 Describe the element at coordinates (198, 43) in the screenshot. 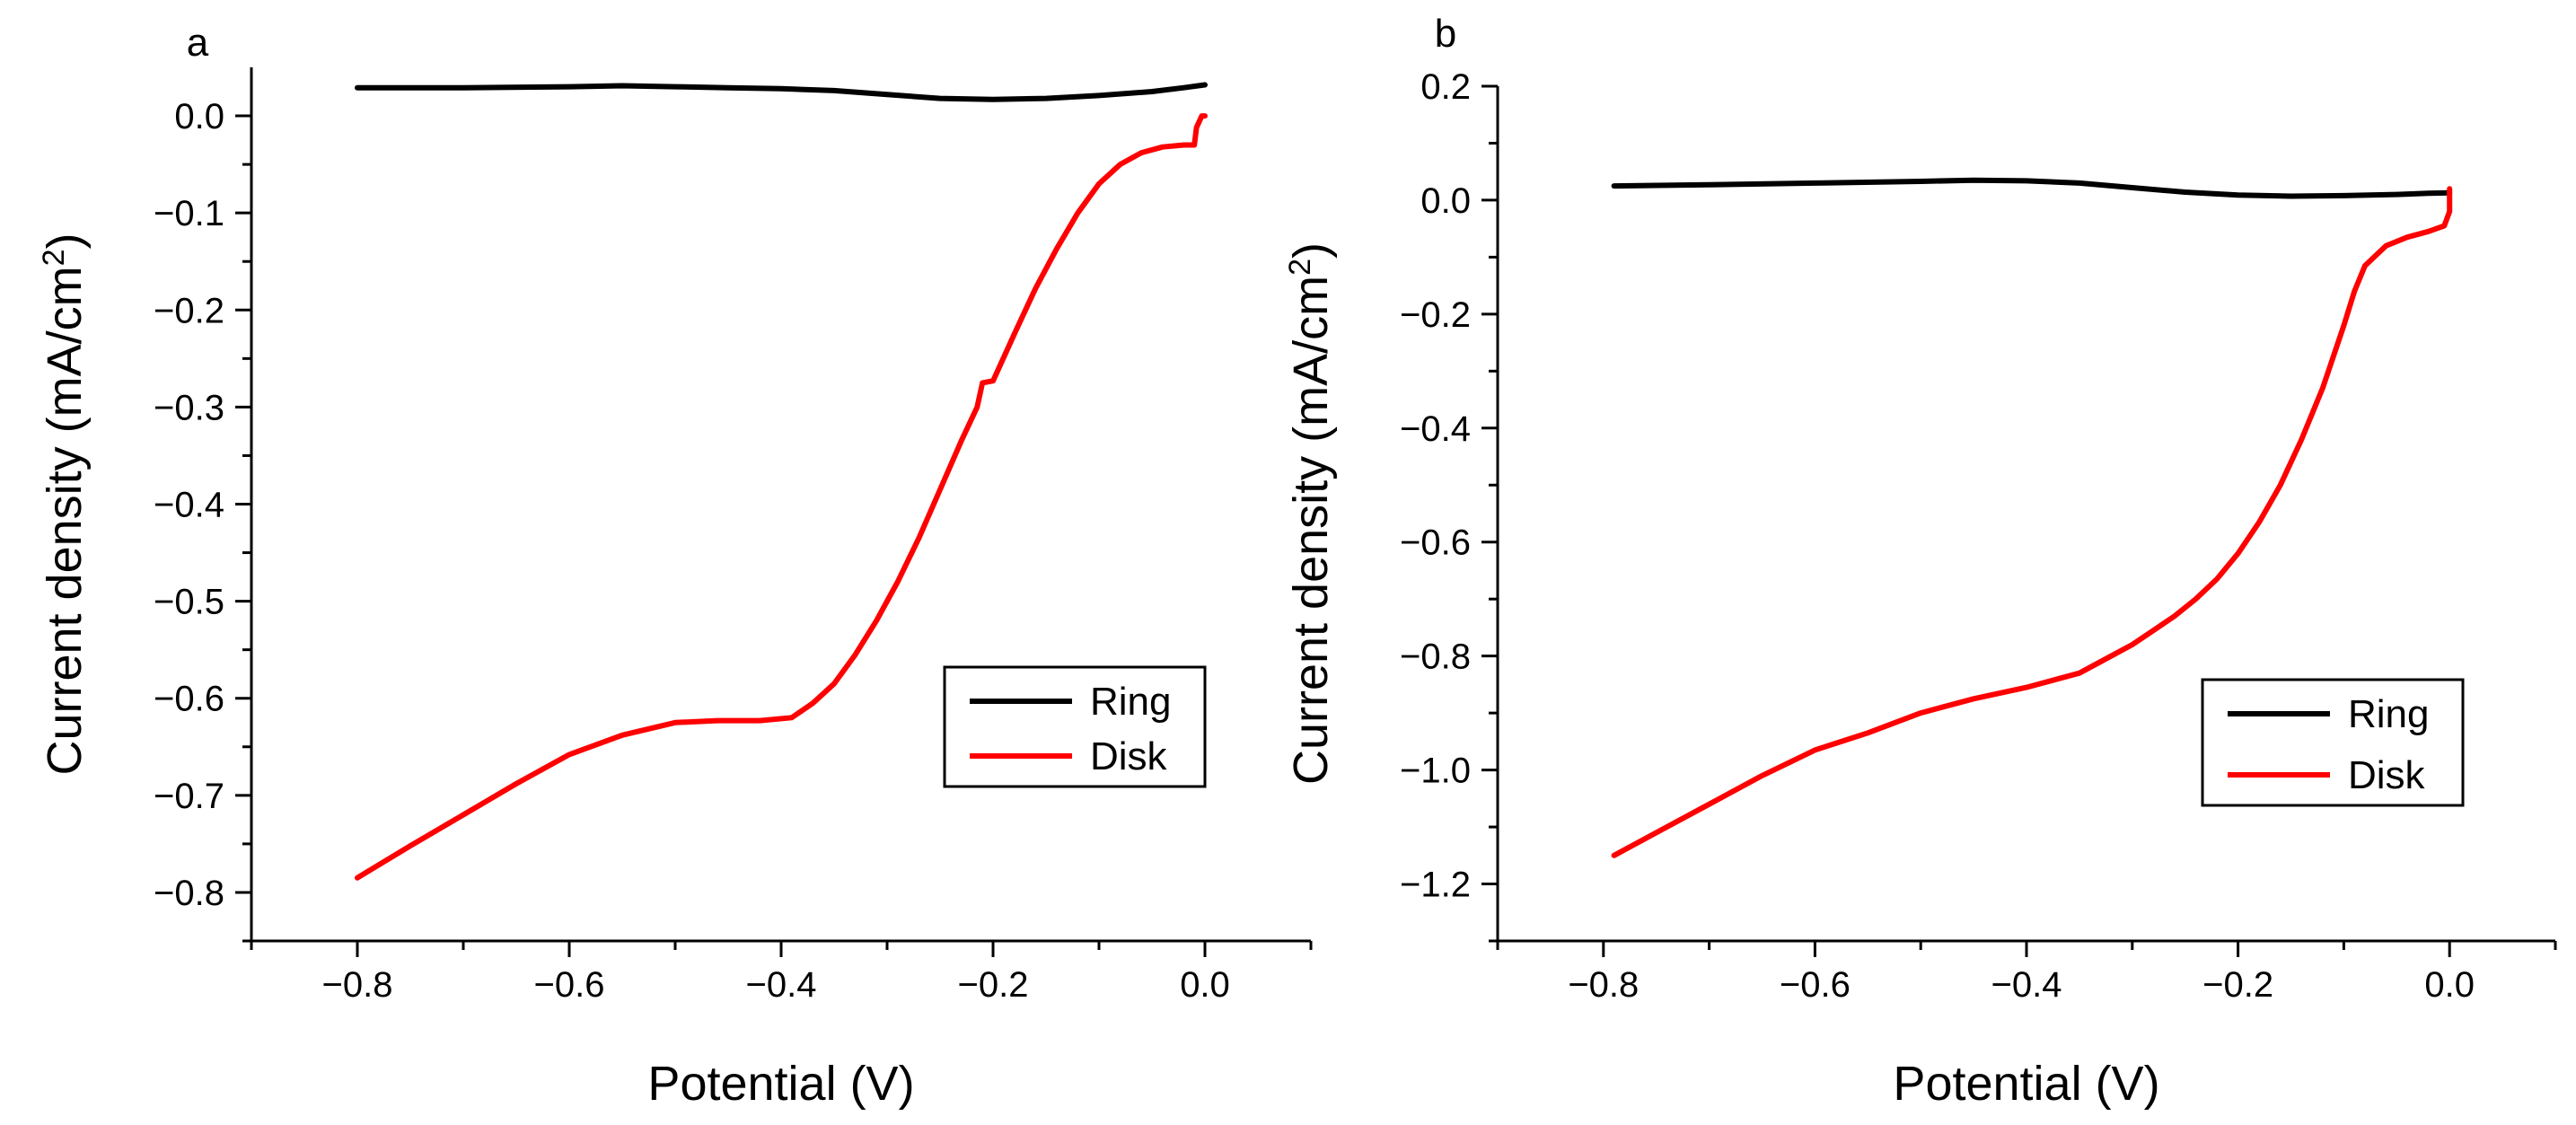

I see `panel-label: a` at that location.